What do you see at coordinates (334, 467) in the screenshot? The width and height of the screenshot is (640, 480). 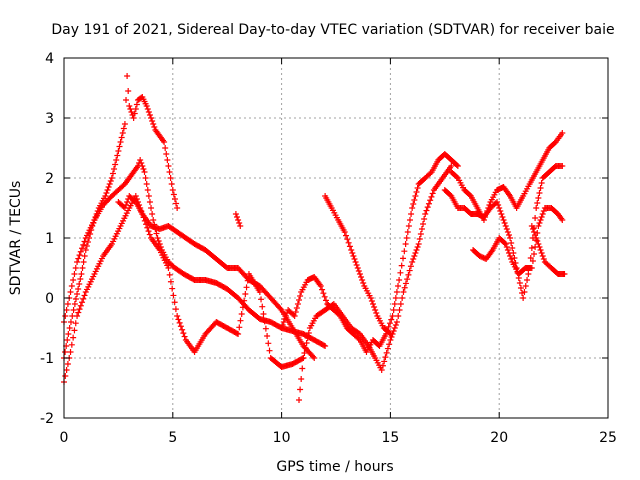 I see `x-axis-title: GPS time / hours` at bounding box center [334, 467].